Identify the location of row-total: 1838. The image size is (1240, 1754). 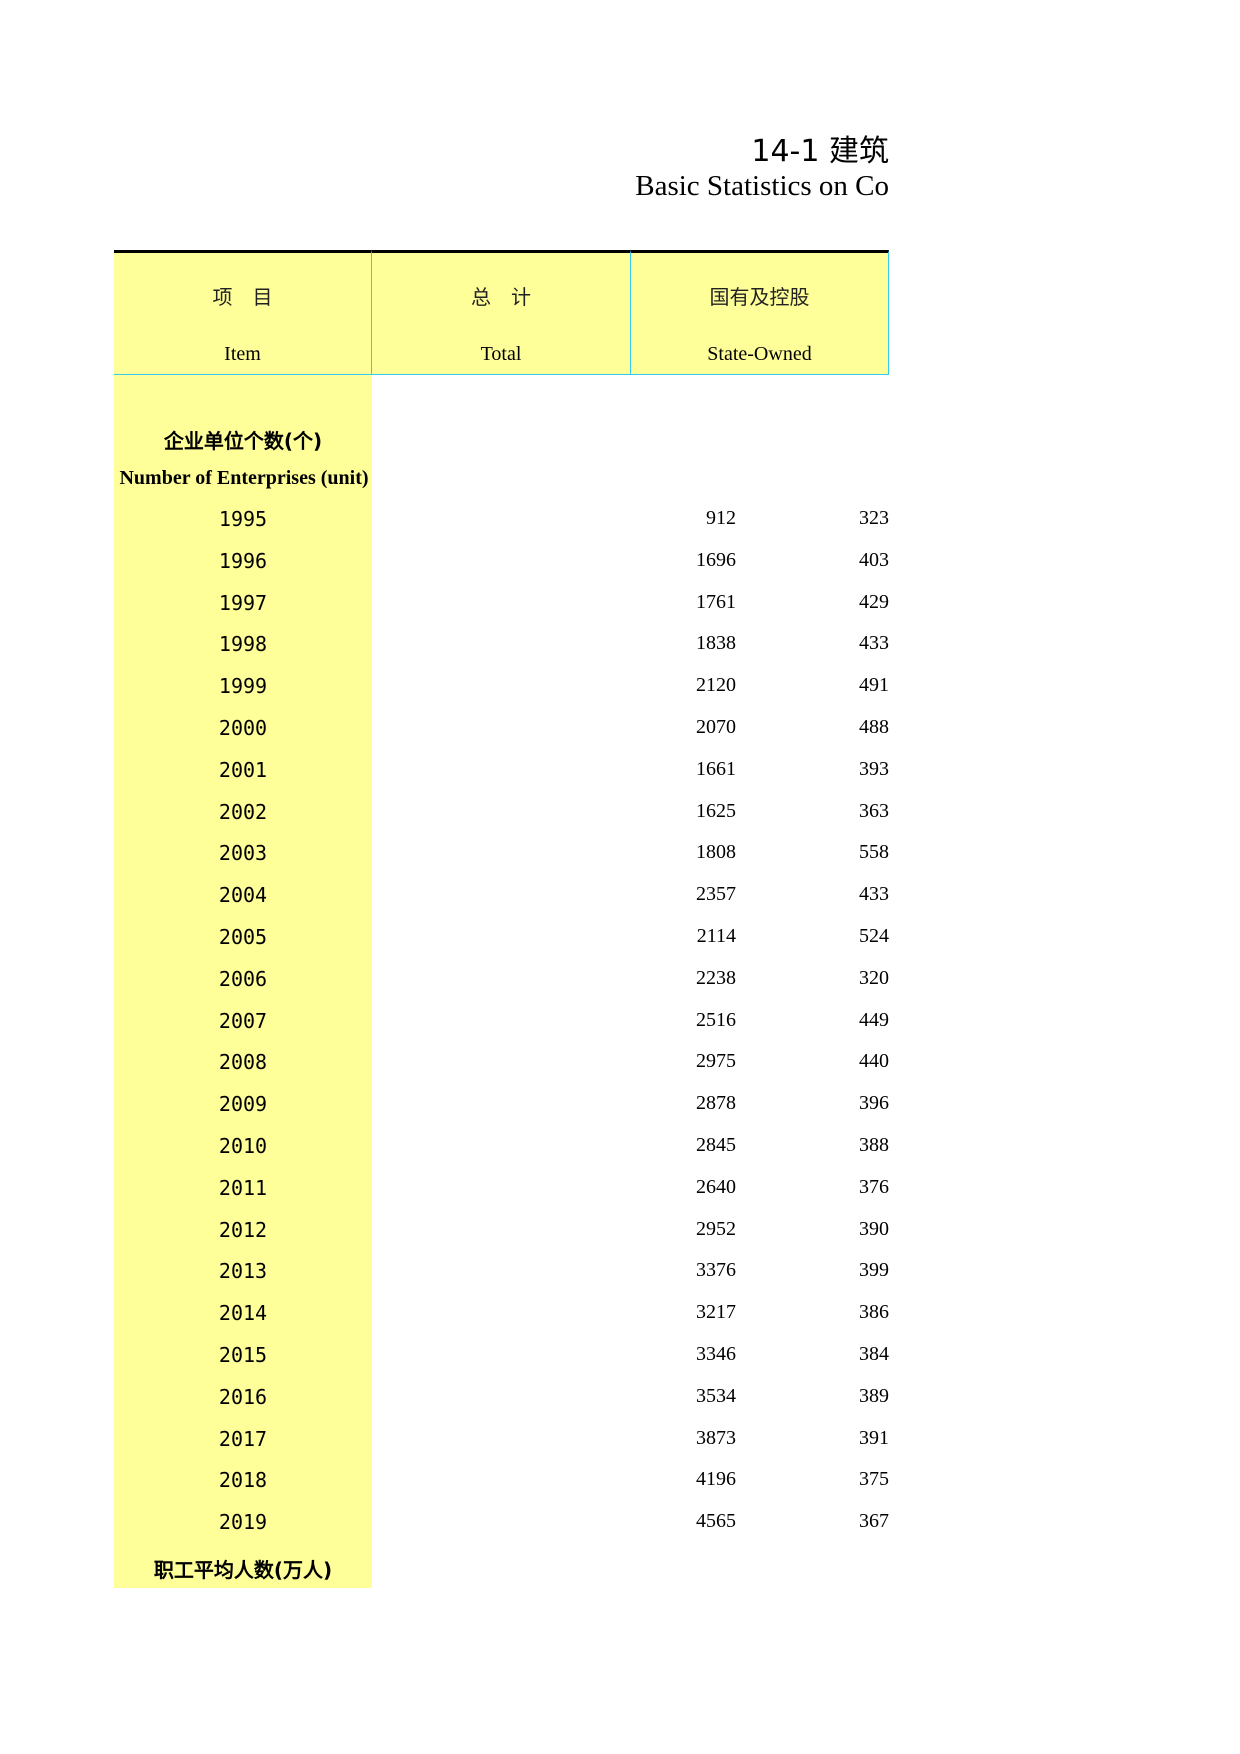
(716, 643).